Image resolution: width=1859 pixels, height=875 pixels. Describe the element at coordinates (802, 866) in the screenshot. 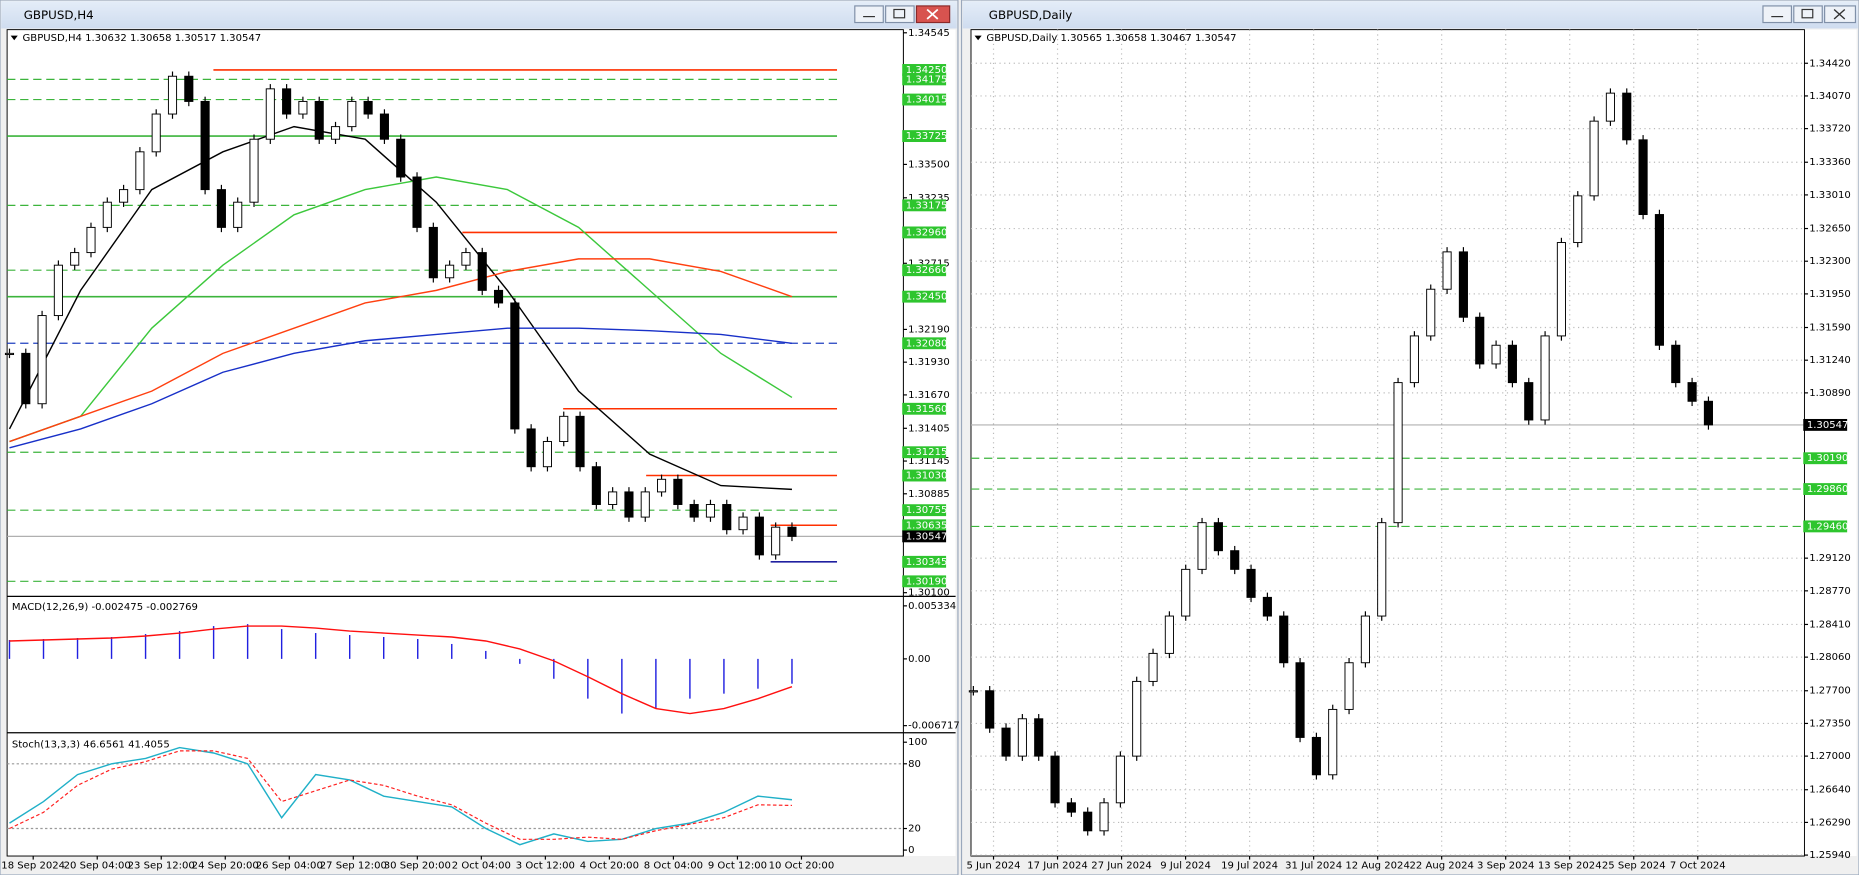

I see `x-tick-label: 10 Oct 20:00` at that location.